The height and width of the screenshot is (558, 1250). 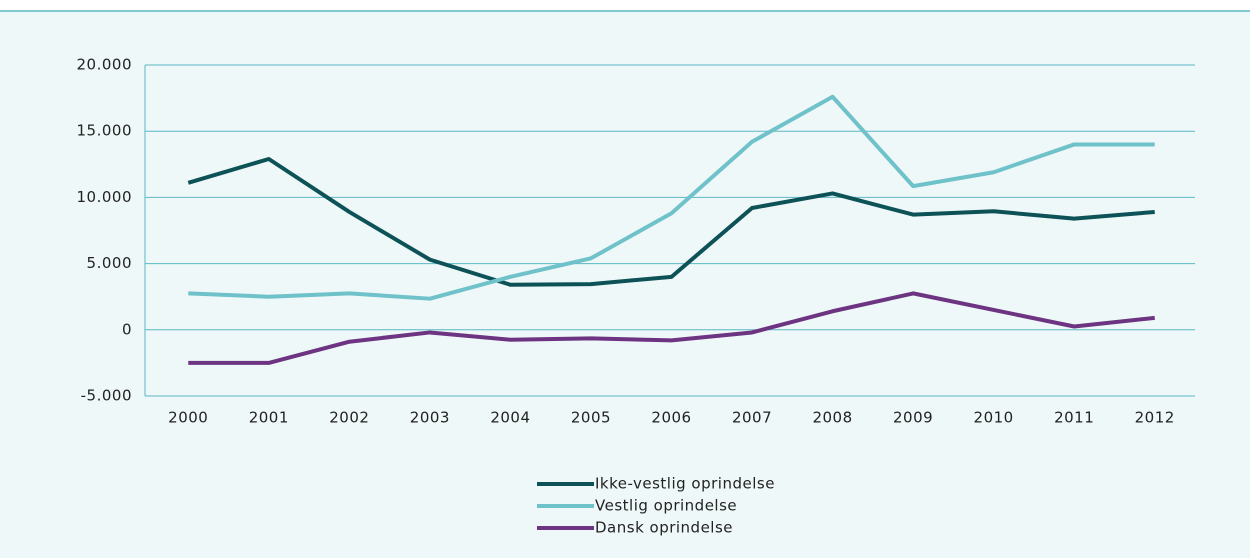 What do you see at coordinates (127, 329) in the screenshot?
I see `y-tick-label: 0` at bounding box center [127, 329].